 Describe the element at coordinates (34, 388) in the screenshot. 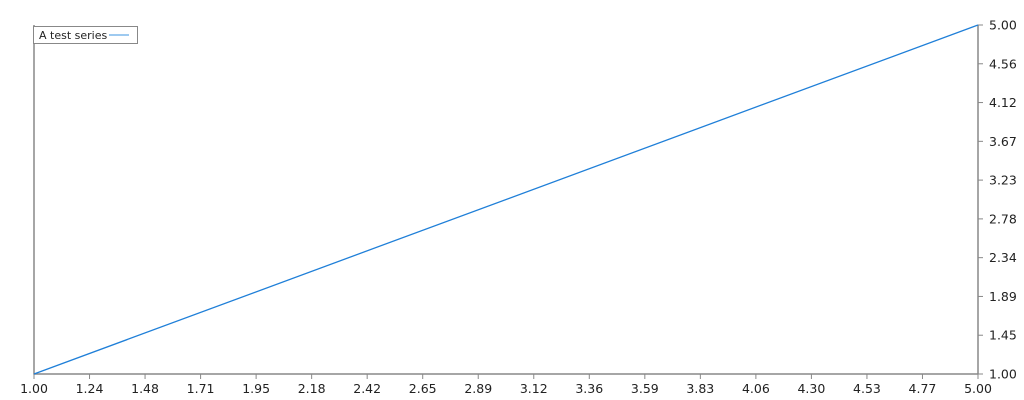

I see `x-tick-label: 1.00` at that location.